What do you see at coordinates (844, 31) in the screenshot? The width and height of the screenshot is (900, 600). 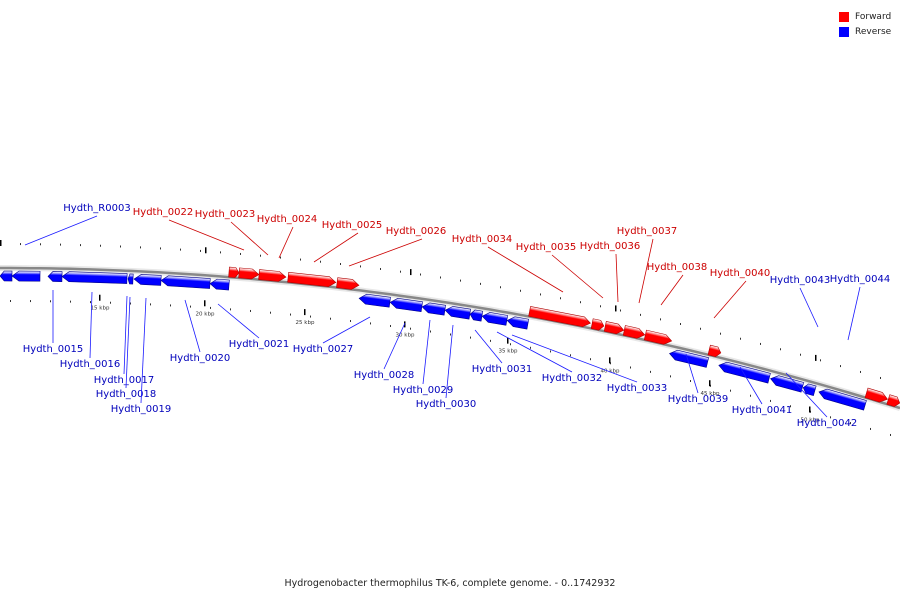 I see `reverse-swatch` at bounding box center [844, 31].